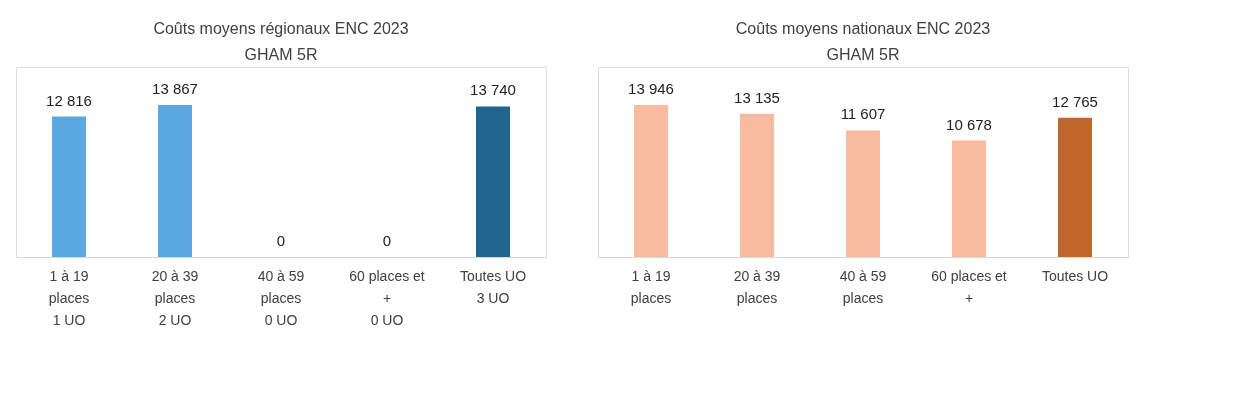 Image resolution: width=1252 pixels, height=412 pixels. Describe the element at coordinates (69, 297) in the screenshot. I see `x-tick-label: 1 à 19 places 1 UO` at that location.